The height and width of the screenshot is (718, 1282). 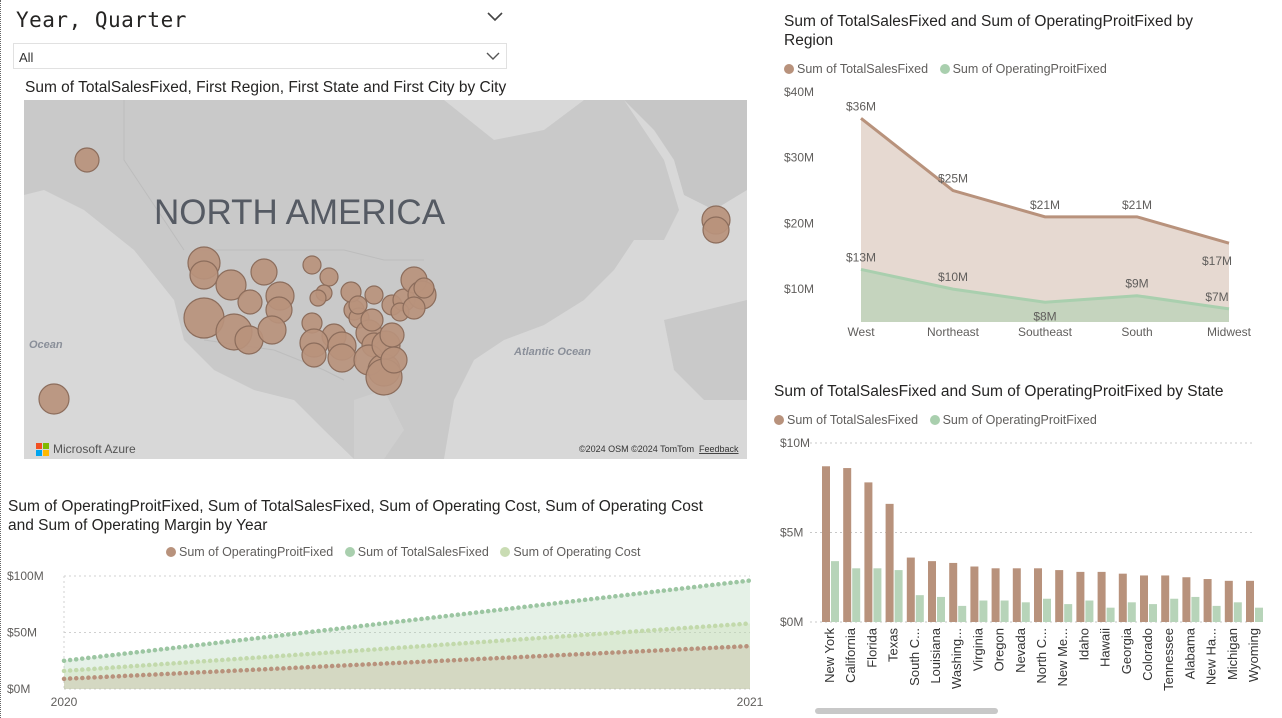 I want to click on legend-item-cost: Sum of Operating Cost, so click(x=570, y=552).